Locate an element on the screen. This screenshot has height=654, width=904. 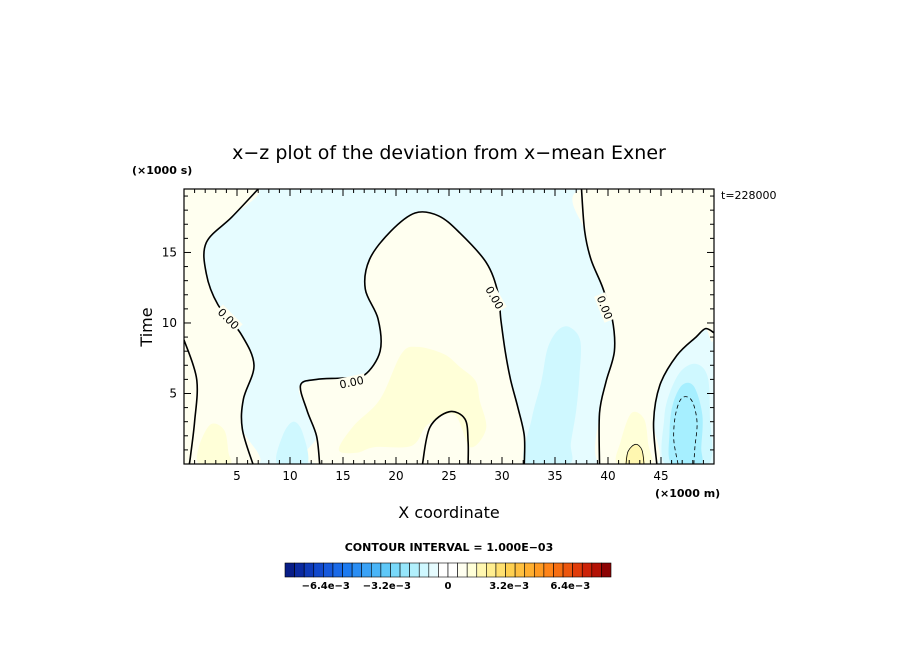
colorbar-tick-label: 0 is located at coordinates (448, 586).